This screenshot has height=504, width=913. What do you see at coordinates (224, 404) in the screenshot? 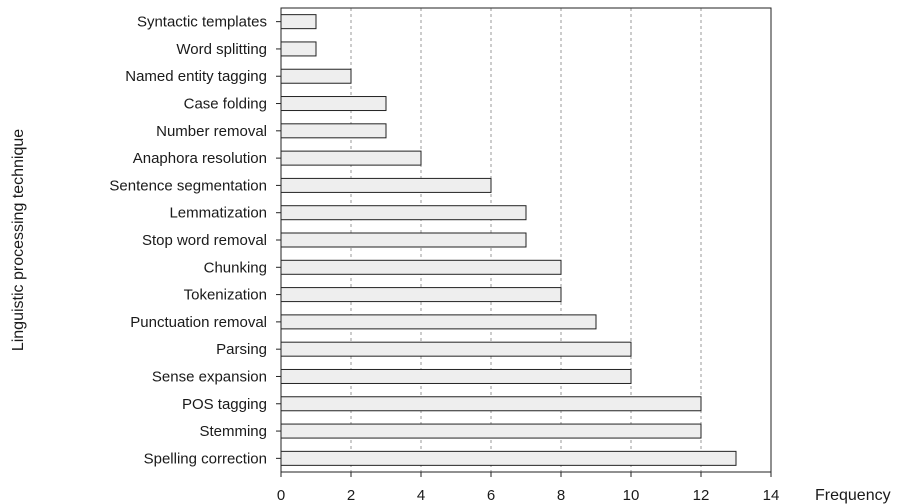
I see `category-label-14: POS tagging` at bounding box center [224, 404].